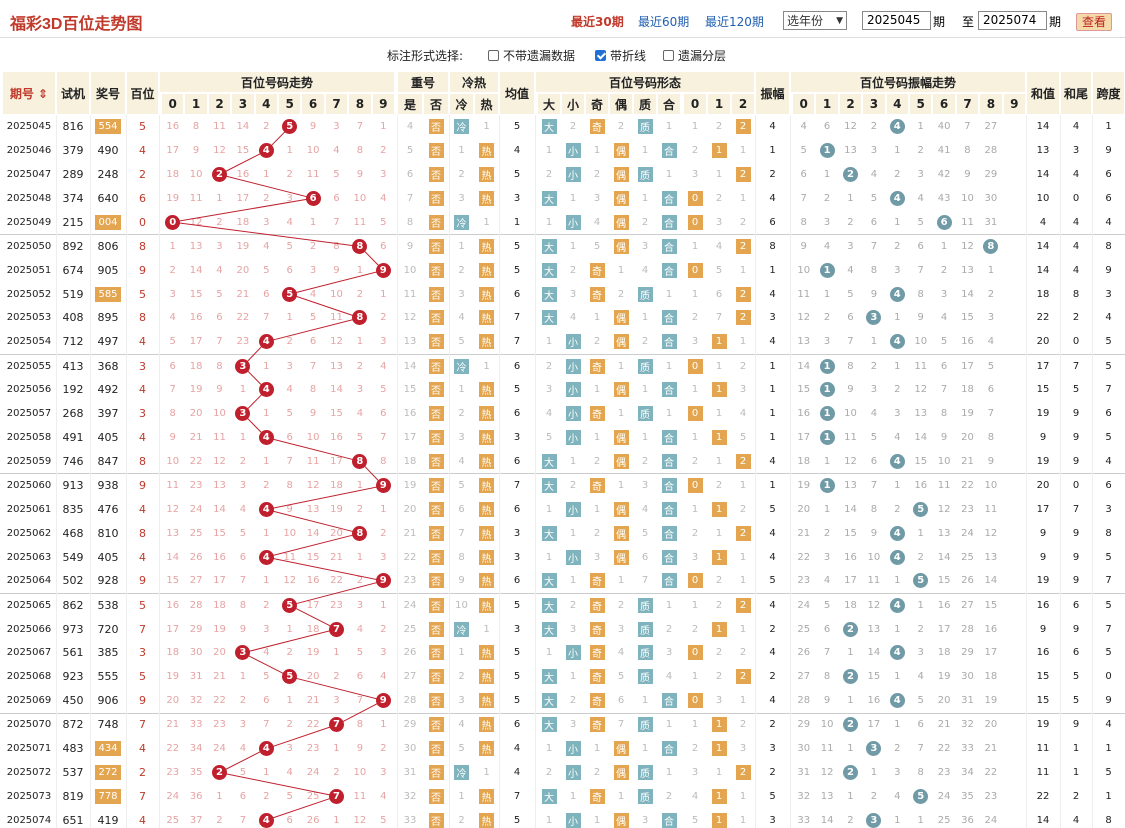  Describe the element at coordinates (645, 677) in the screenshot. I see `form-cell: 质` at that location.